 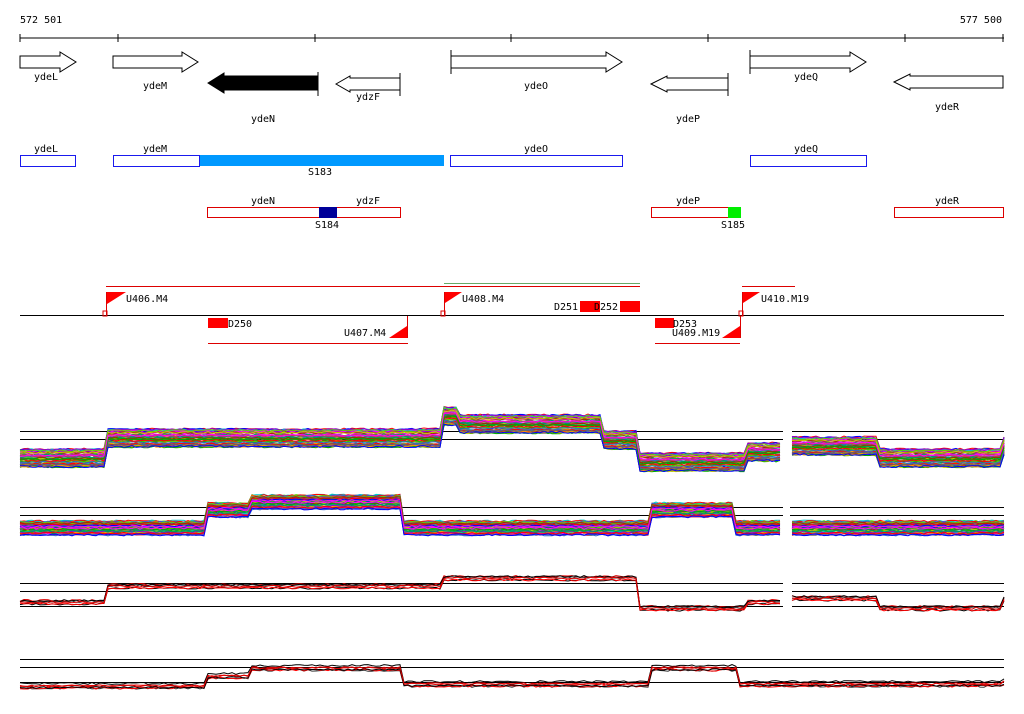 What do you see at coordinates (328, 212) in the screenshot?
I see `segment-S184-bar` at bounding box center [328, 212].